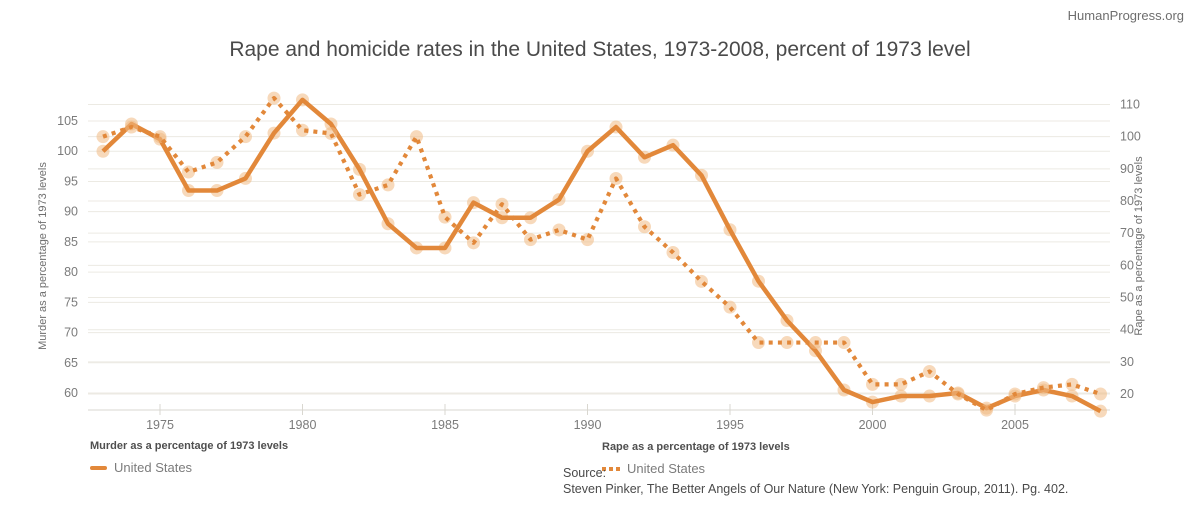  I want to click on left-axis-label: 85, so click(71, 242).